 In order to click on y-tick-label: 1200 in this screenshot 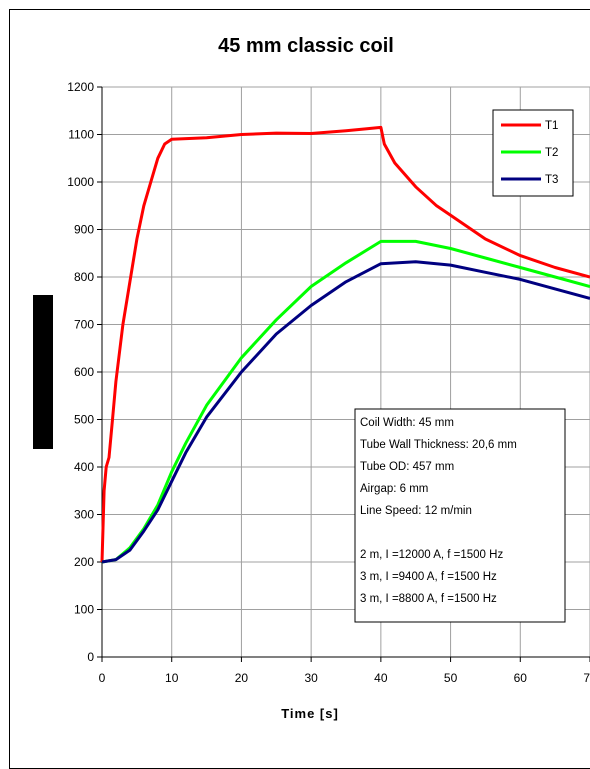, I will do `click(80, 87)`.